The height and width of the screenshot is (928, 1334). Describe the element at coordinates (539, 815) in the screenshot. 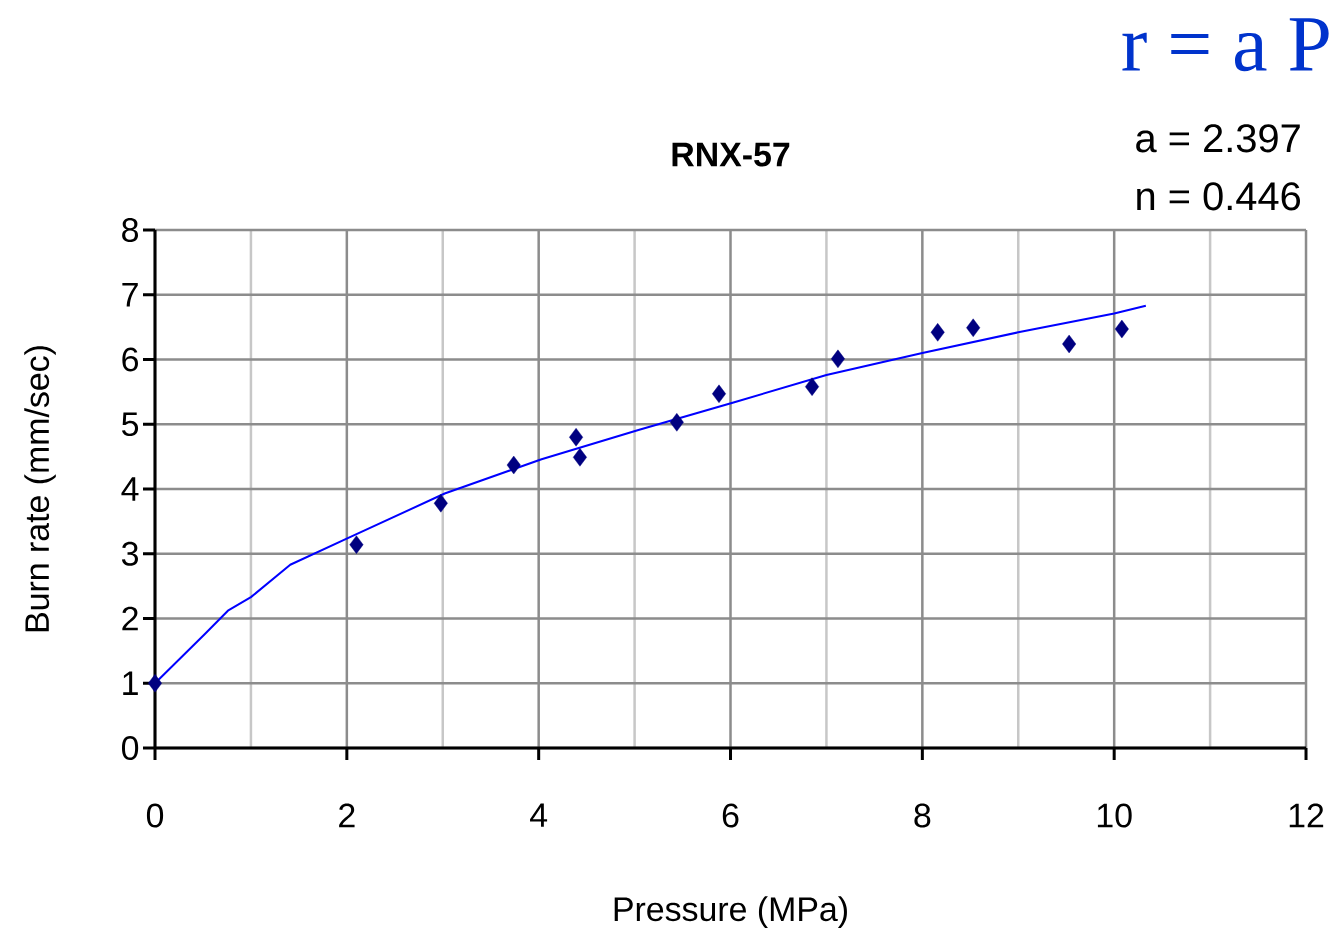

I see `x-tick-label: 4` at that location.